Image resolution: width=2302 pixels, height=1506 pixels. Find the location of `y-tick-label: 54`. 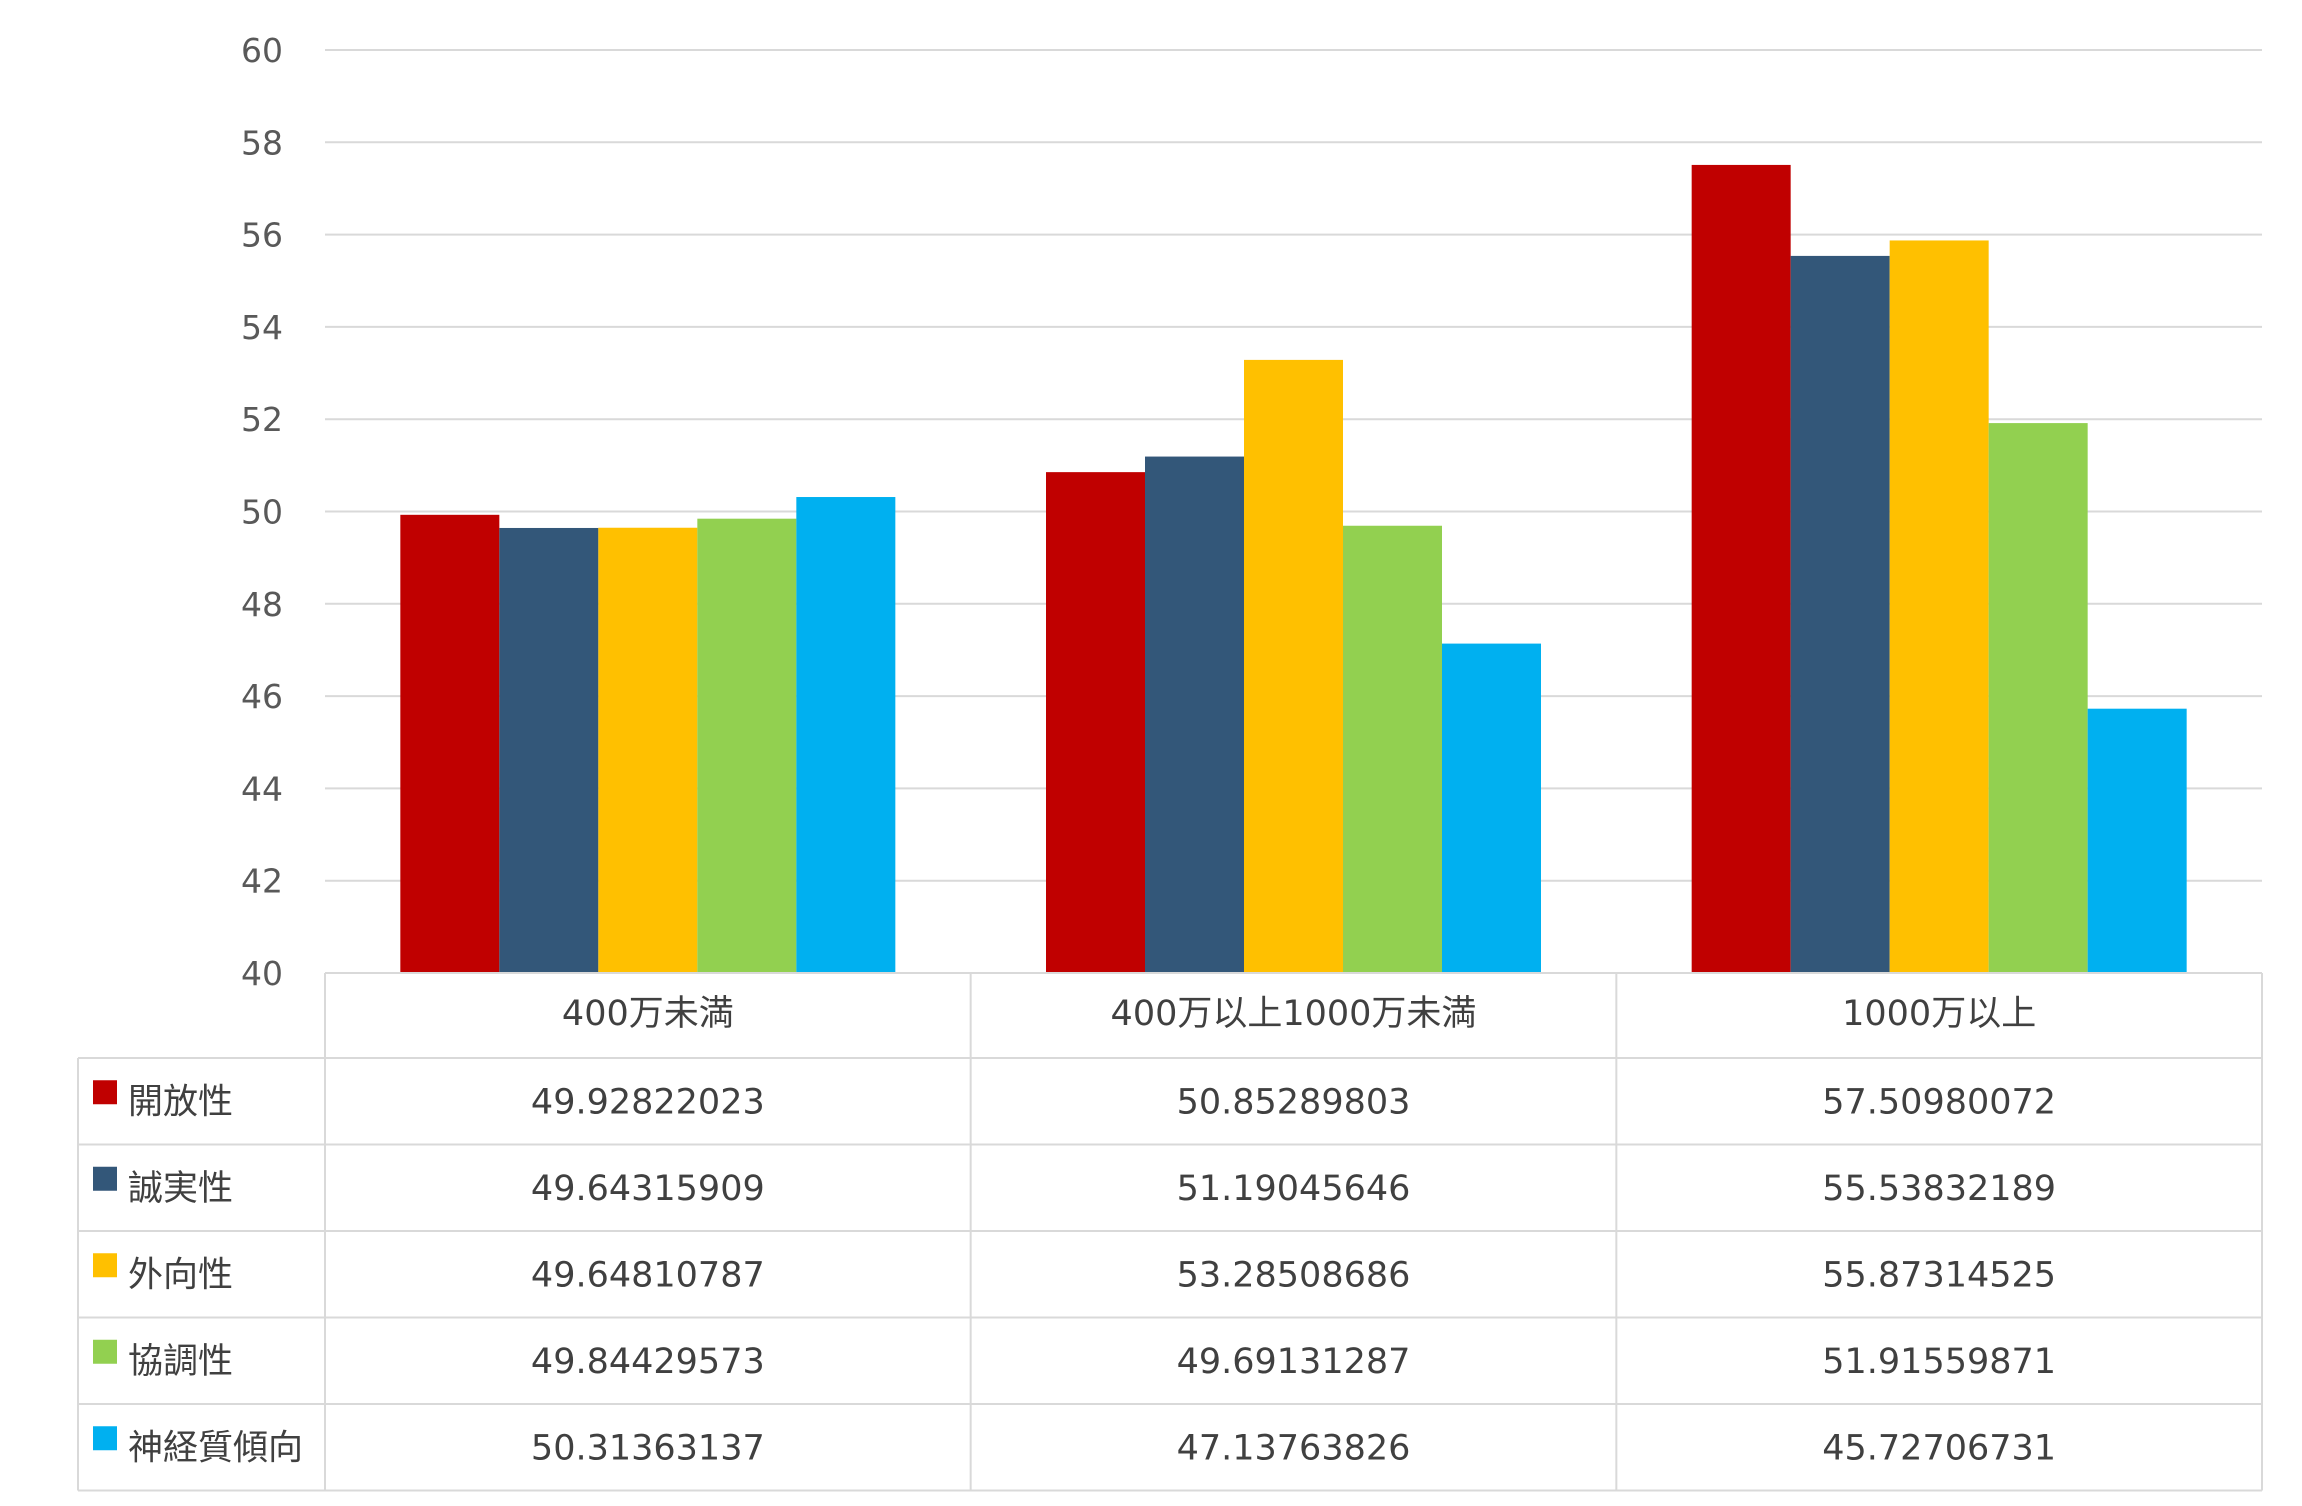

y-tick-label: 54 is located at coordinates (262, 327).